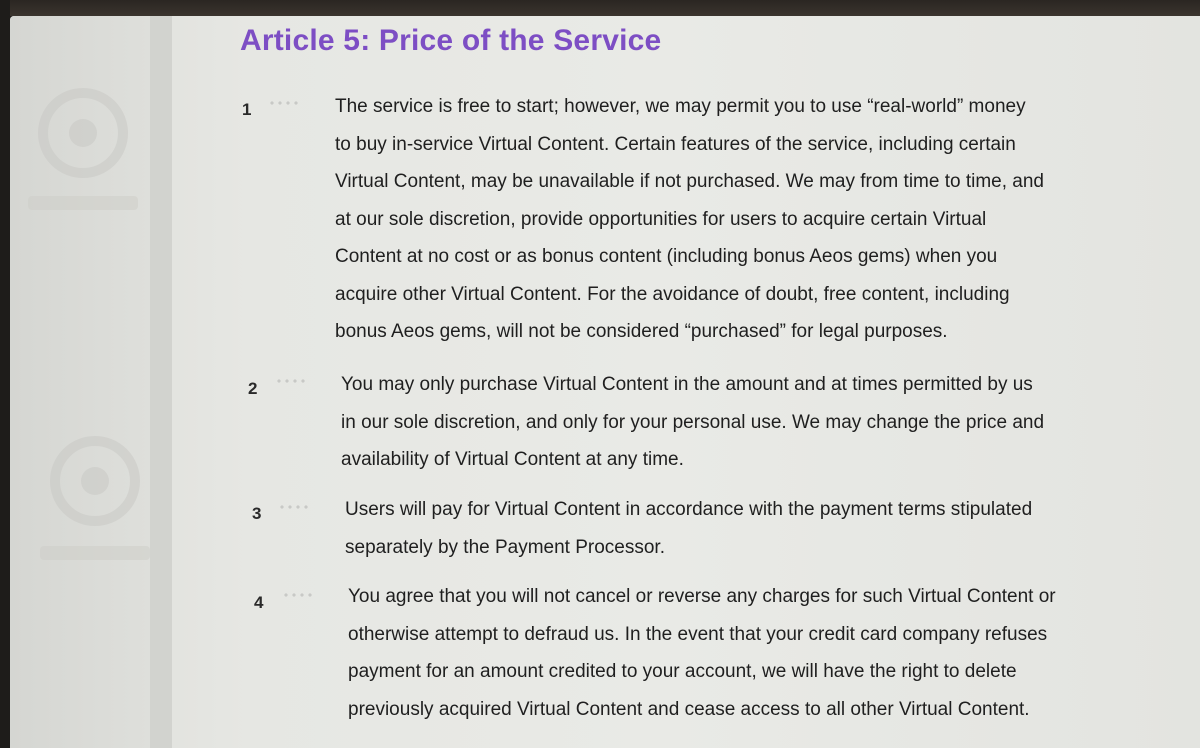  I want to click on clause-number: 2, so click(253, 388).